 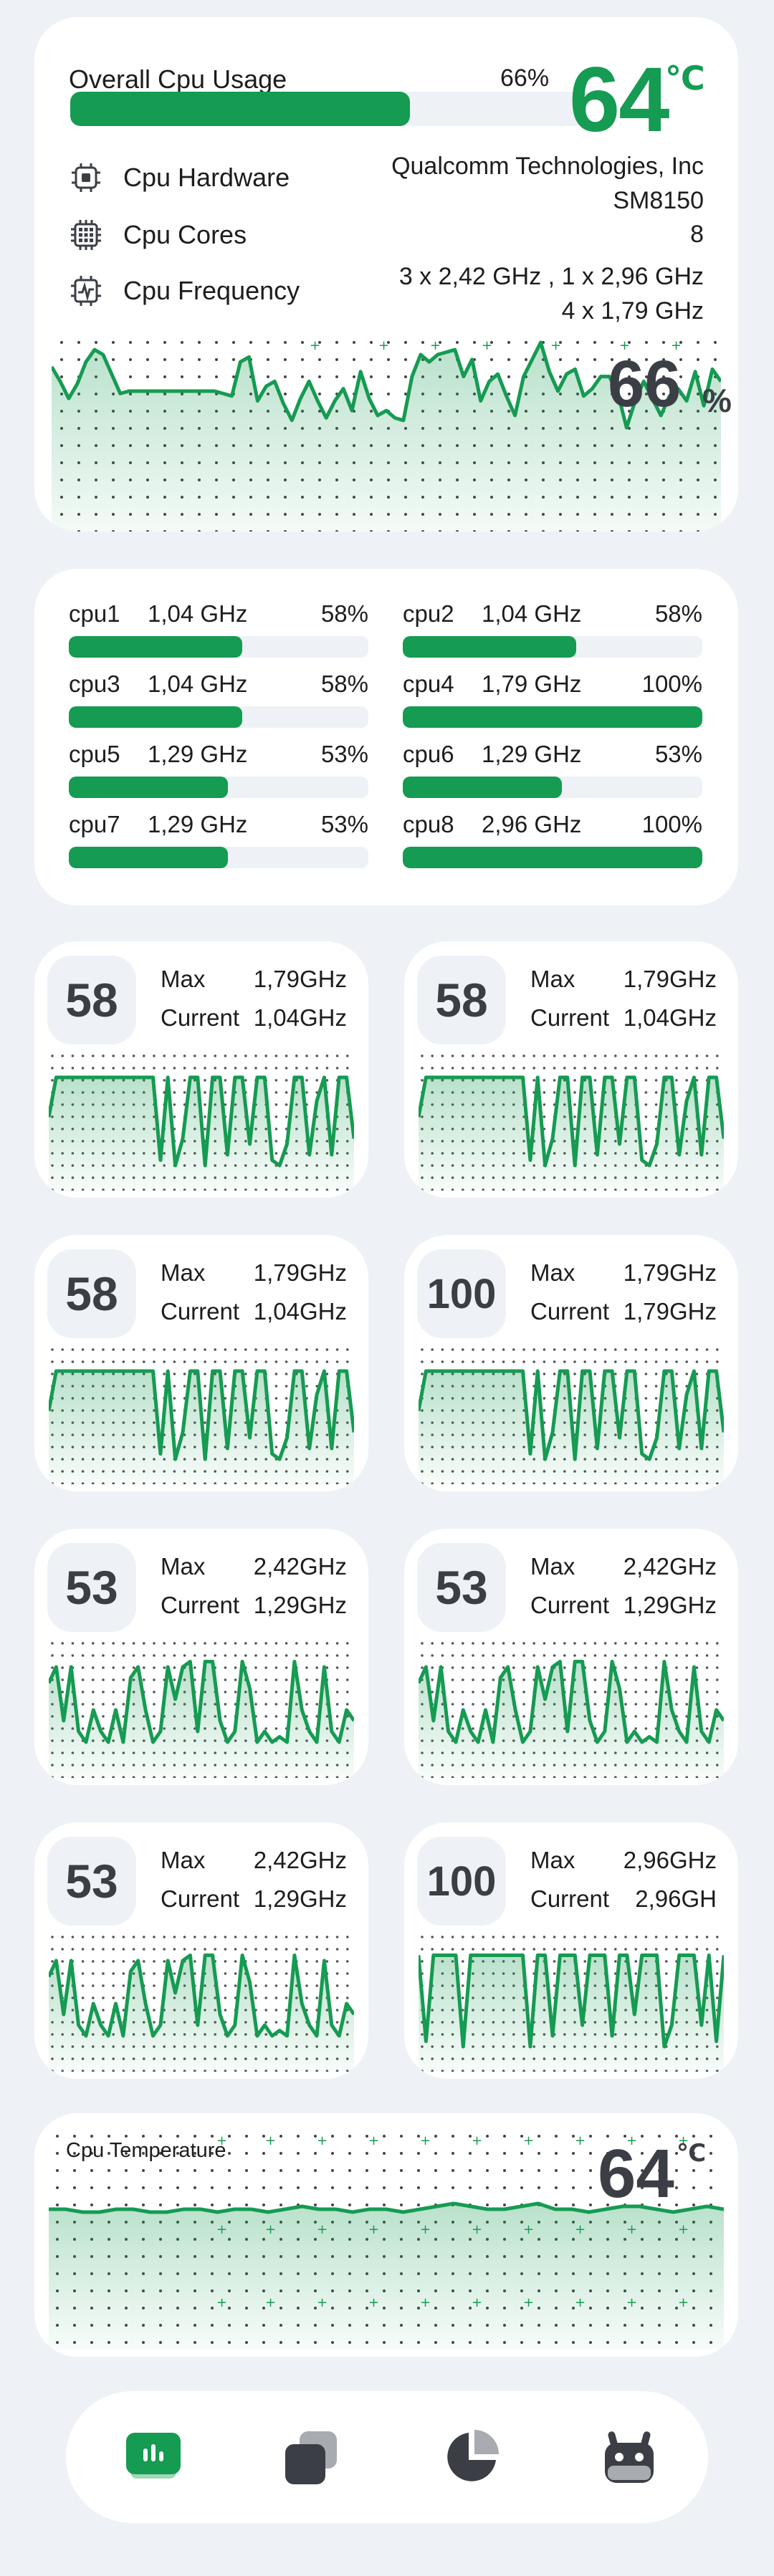 I want to click on cpu-hardware-model: SM8150, so click(x=658, y=200).